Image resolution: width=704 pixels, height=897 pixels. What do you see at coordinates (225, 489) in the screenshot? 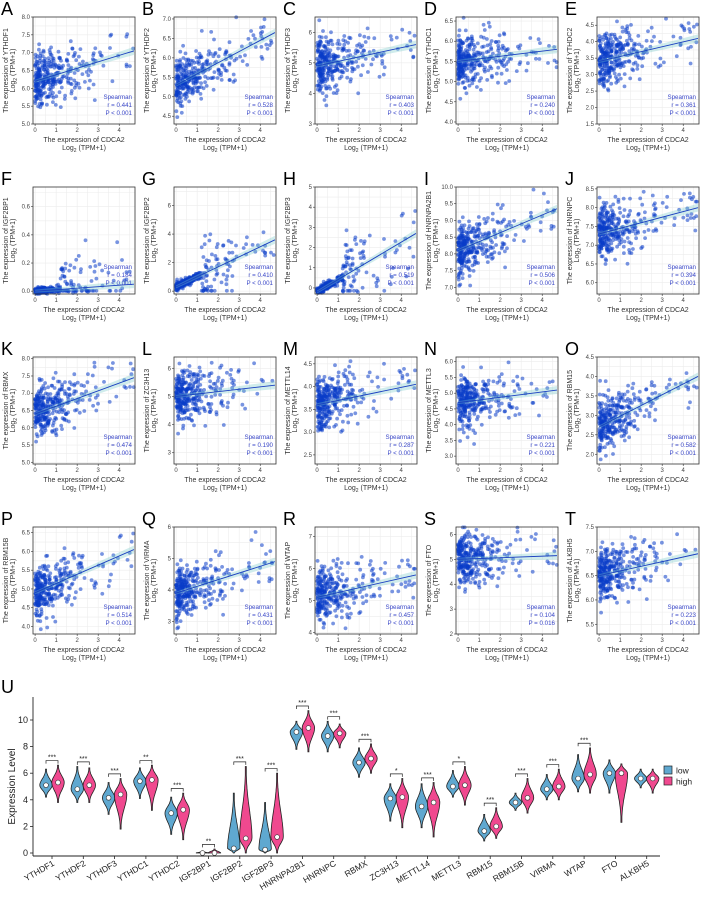
I see `x-axis-unit: Log2 (TPM+1)` at bounding box center [225, 489].